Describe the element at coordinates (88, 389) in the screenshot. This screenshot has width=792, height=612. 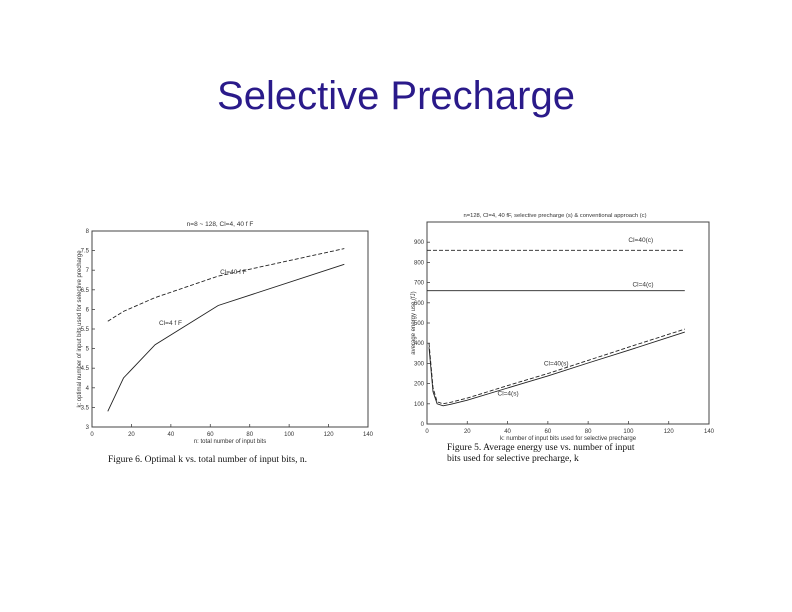
I see `y-tick-label: 4` at that location.